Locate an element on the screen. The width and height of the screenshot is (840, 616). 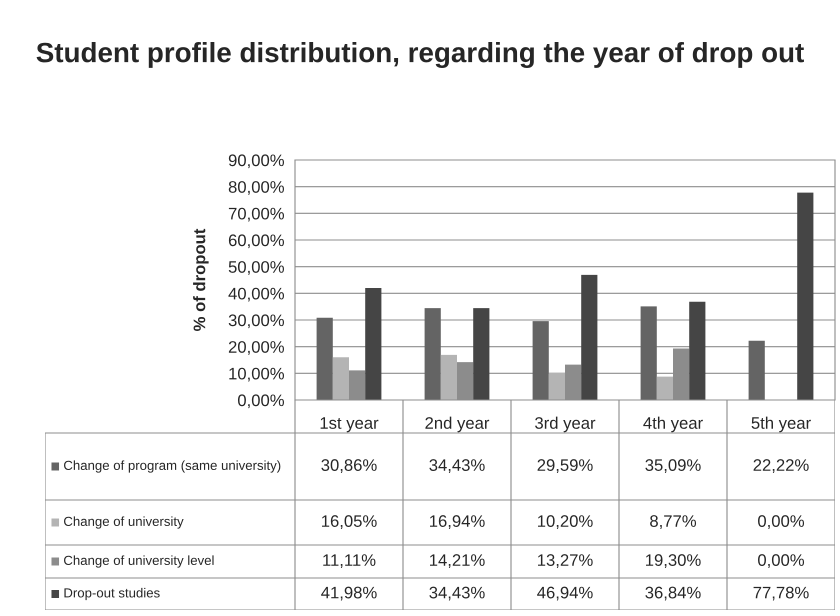
y-tick-label: 10,00% is located at coordinates (256, 375).